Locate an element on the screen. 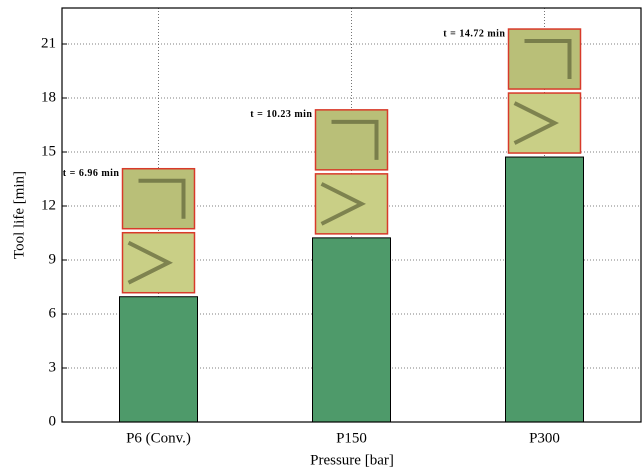 This screenshot has height=472, width=642. y-tick-label: 15 is located at coordinates (48, 151).